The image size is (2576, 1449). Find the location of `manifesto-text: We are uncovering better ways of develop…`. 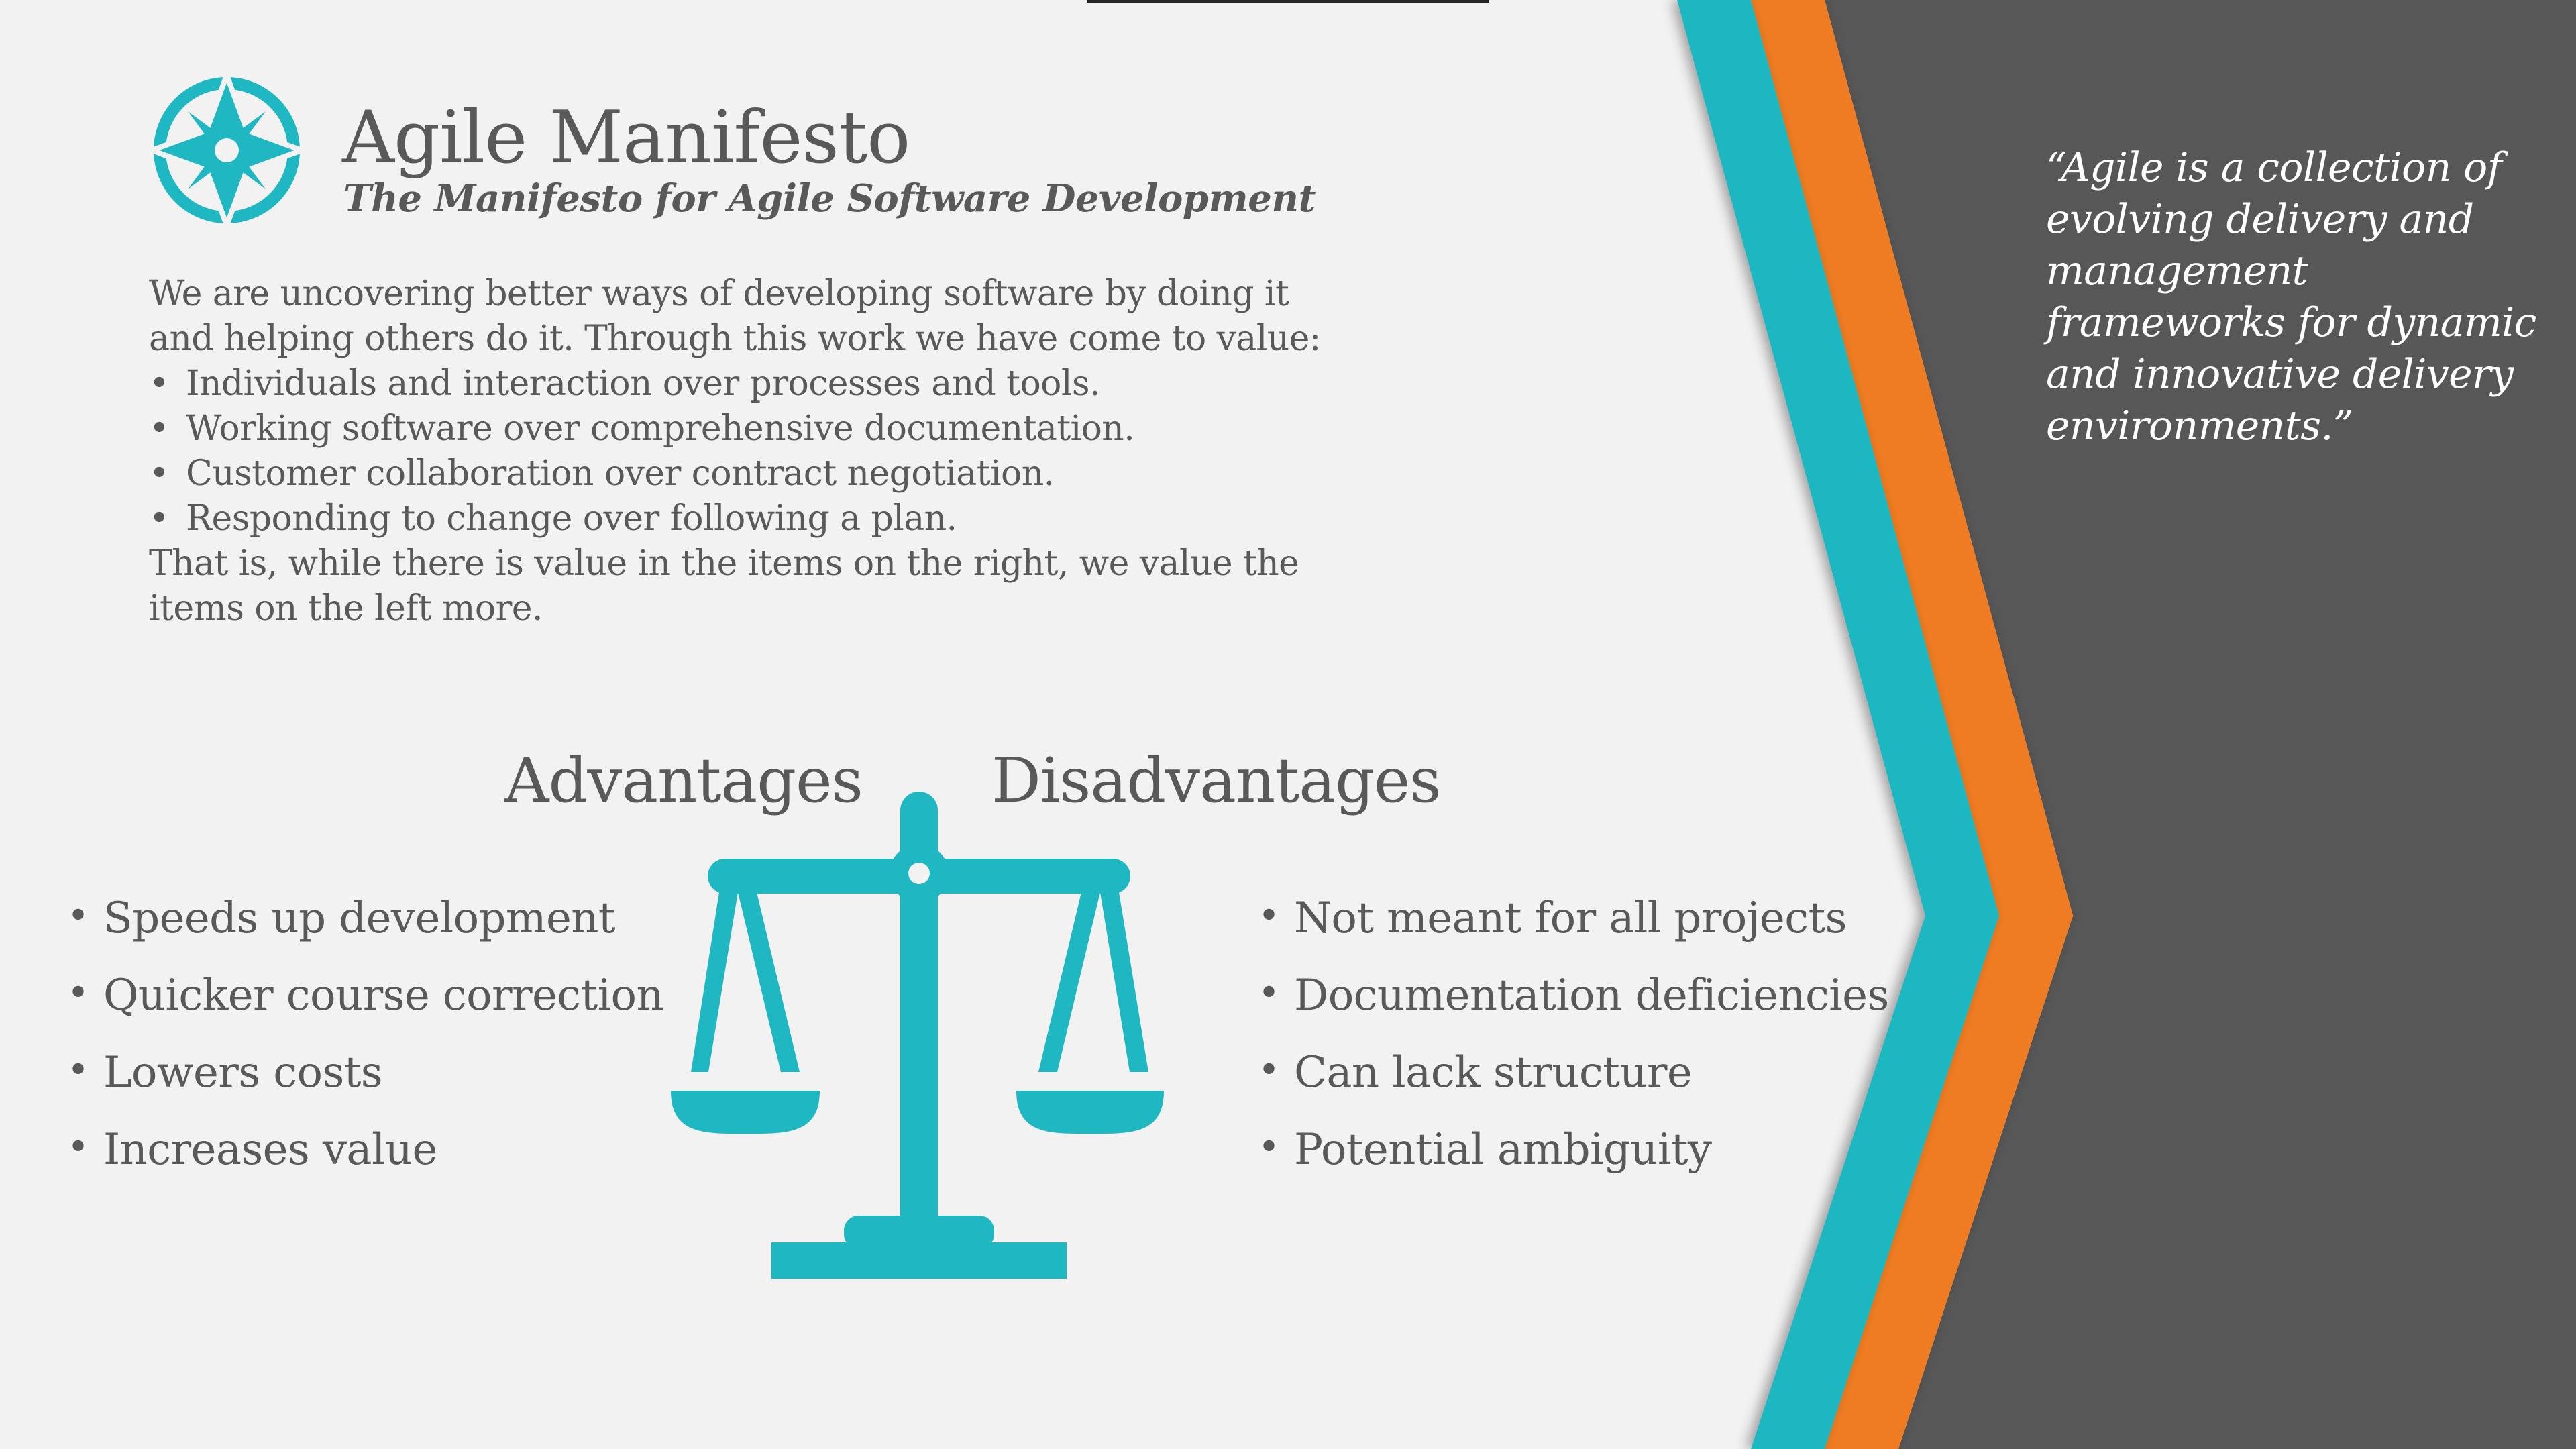

manifesto-text: We are uncovering better ways of develop… is located at coordinates (739, 451).